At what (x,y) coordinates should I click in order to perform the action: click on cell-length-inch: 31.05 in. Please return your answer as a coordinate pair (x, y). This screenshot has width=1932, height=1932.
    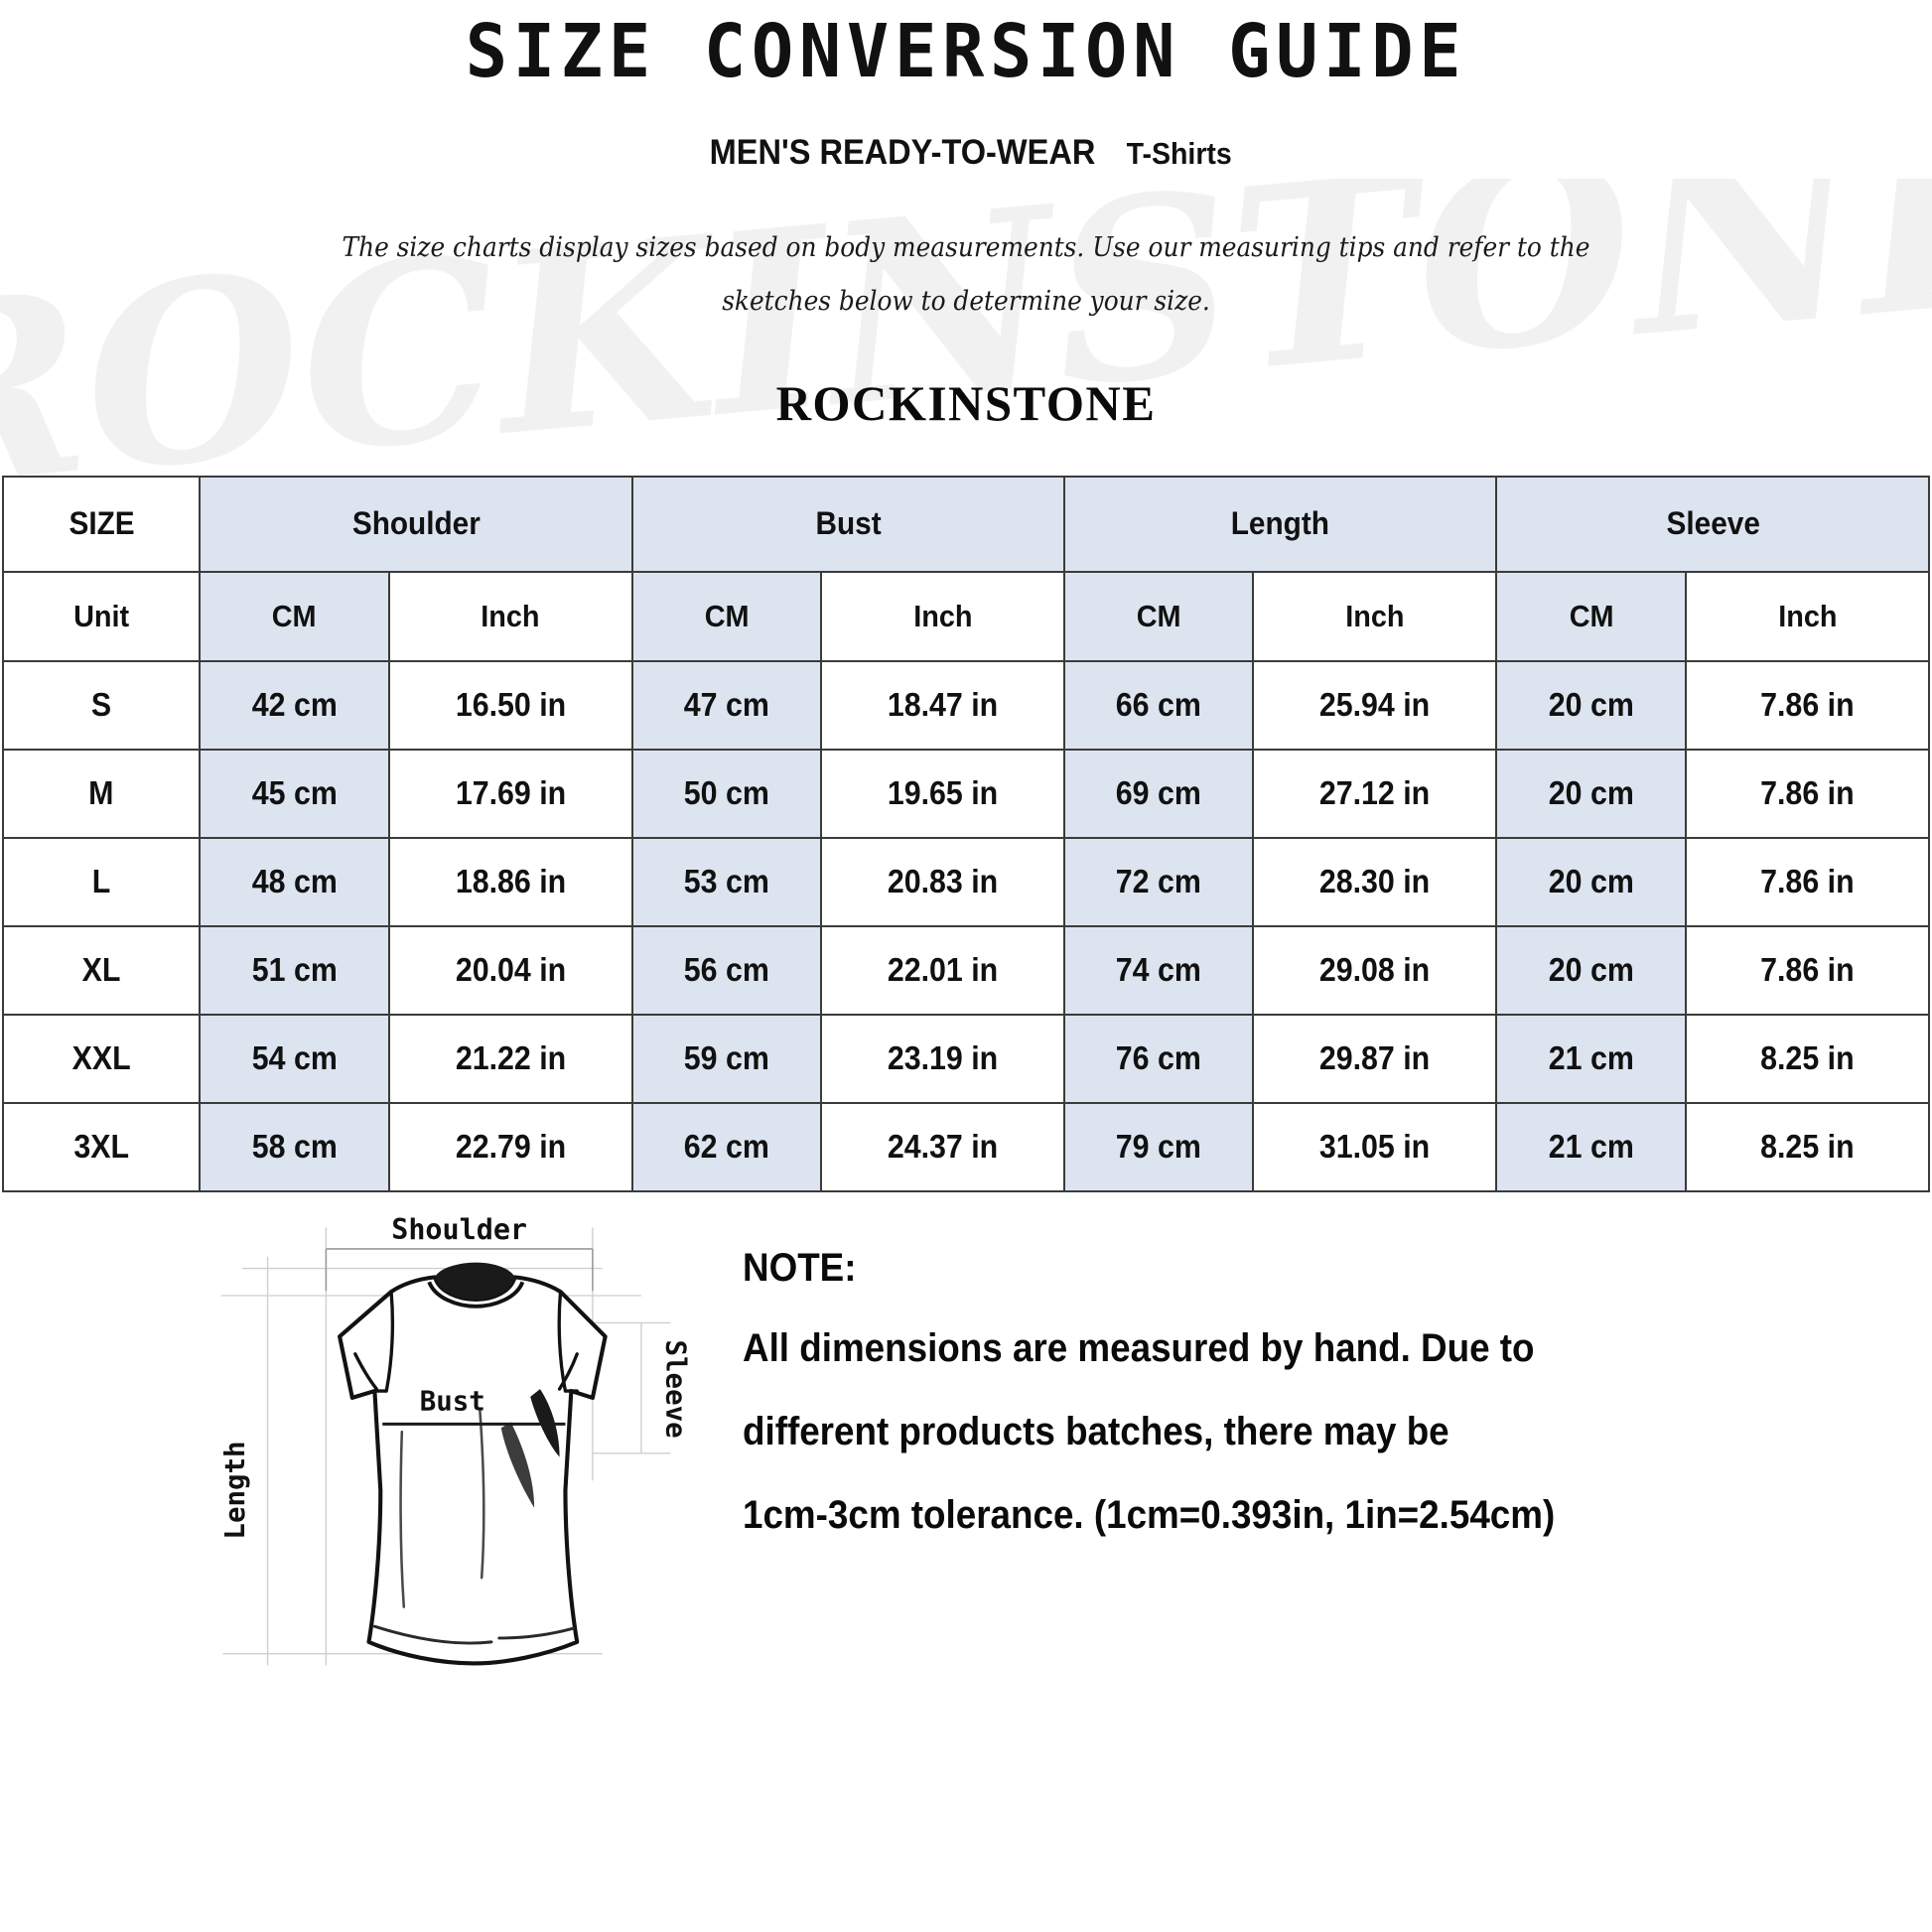
    Looking at the image, I should click on (1375, 1146).